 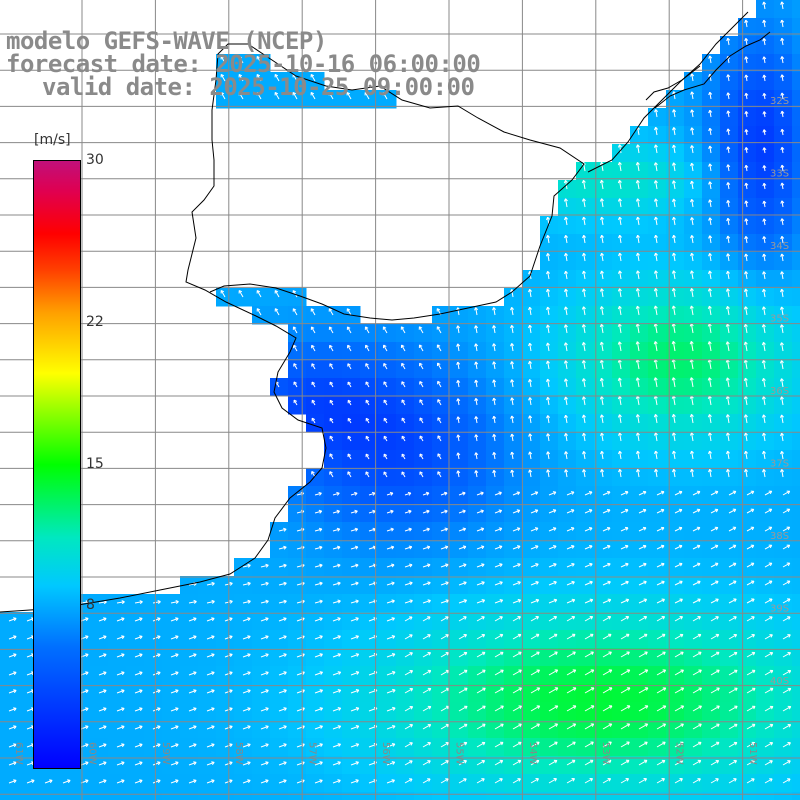 I want to click on colorbar-tick-label: 22, so click(x=95, y=321).